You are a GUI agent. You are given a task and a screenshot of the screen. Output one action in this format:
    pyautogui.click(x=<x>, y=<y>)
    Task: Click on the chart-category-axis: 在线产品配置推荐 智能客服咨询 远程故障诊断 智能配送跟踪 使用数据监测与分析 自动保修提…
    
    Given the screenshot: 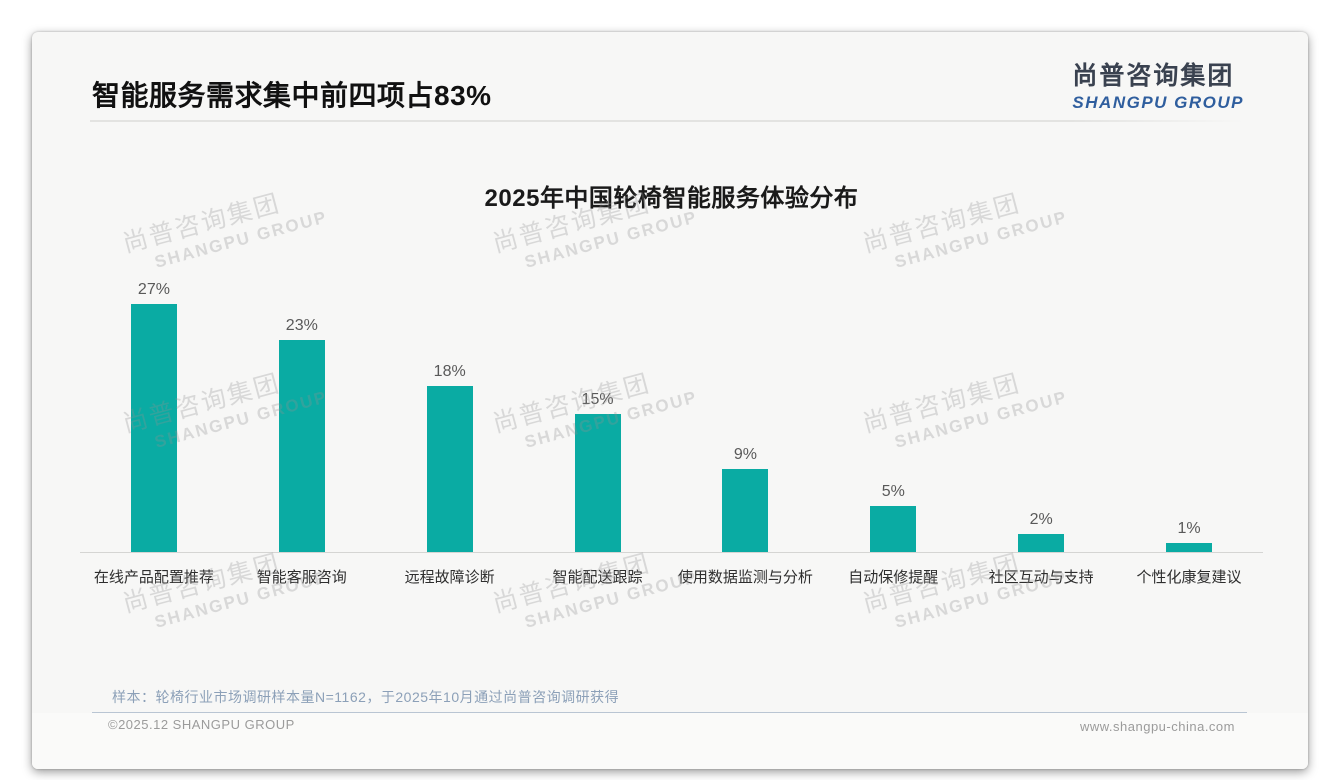 What is the action you would take?
    pyautogui.click(x=671, y=570)
    